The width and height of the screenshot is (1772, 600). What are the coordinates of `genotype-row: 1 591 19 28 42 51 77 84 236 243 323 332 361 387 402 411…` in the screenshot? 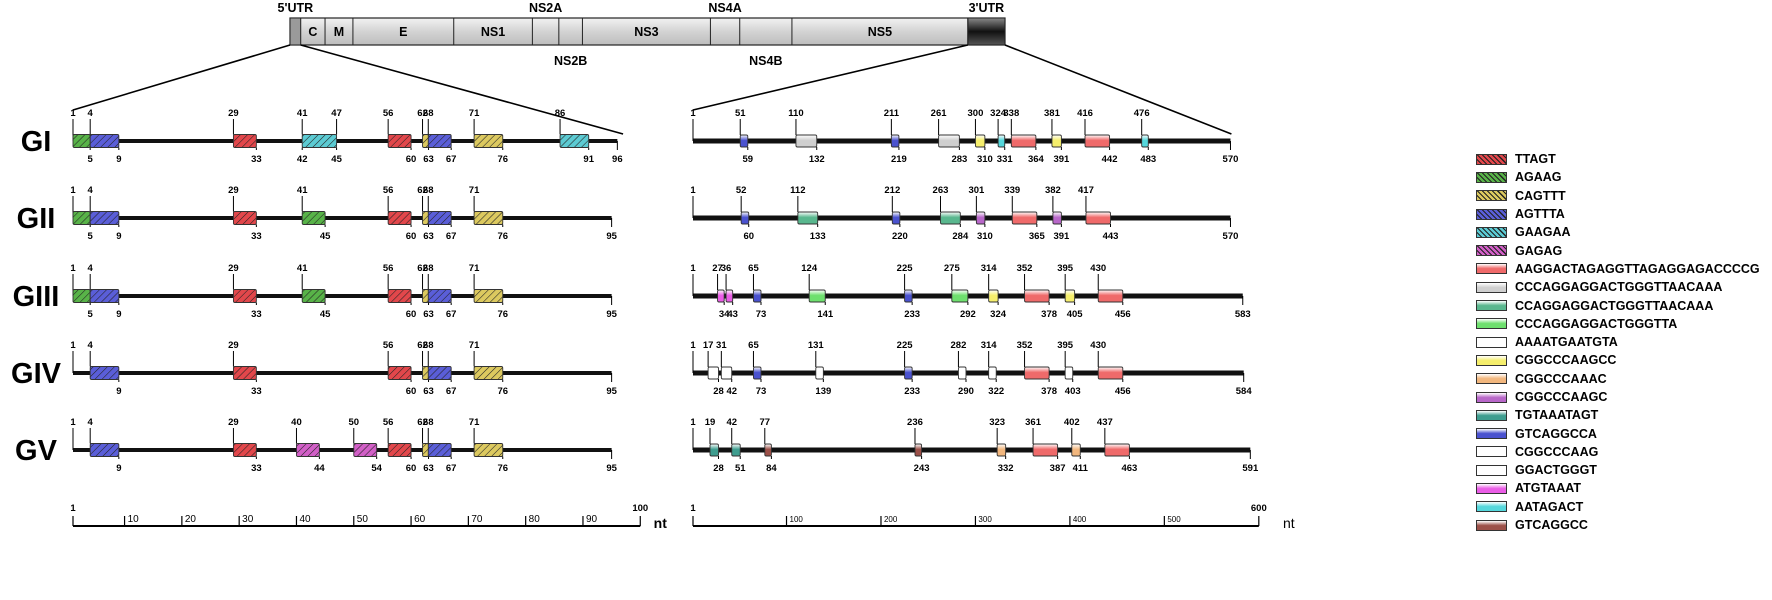 It's located at (974, 445).